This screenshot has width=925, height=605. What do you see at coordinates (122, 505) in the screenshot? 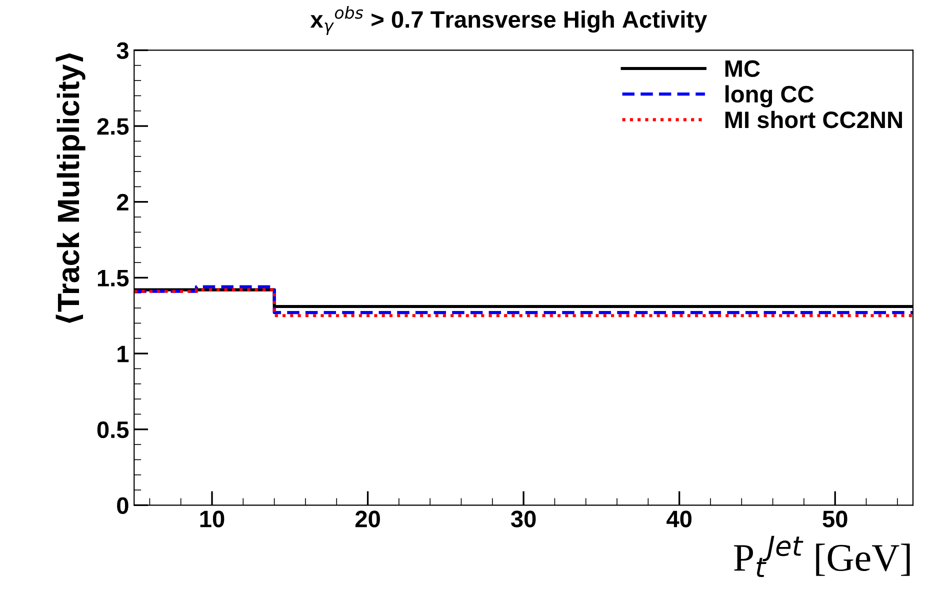
I see `y-tick-label: 0` at bounding box center [122, 505].